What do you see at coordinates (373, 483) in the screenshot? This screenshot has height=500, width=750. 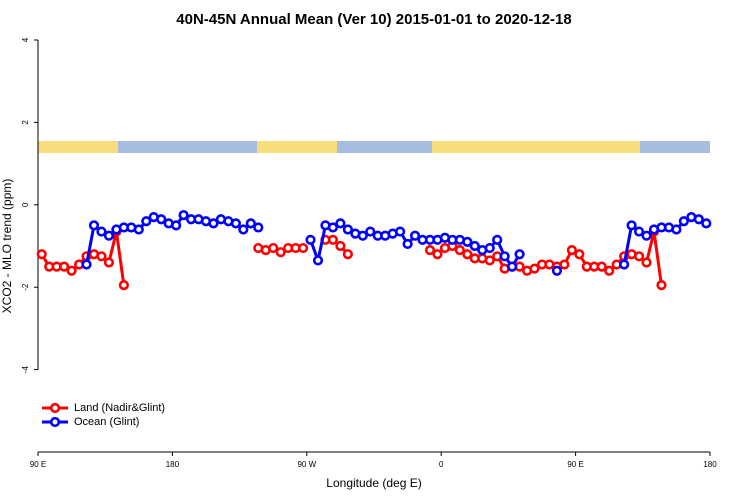 I see `x-axis-title: Longitude (deg E)` at bounding box center [373, 483].